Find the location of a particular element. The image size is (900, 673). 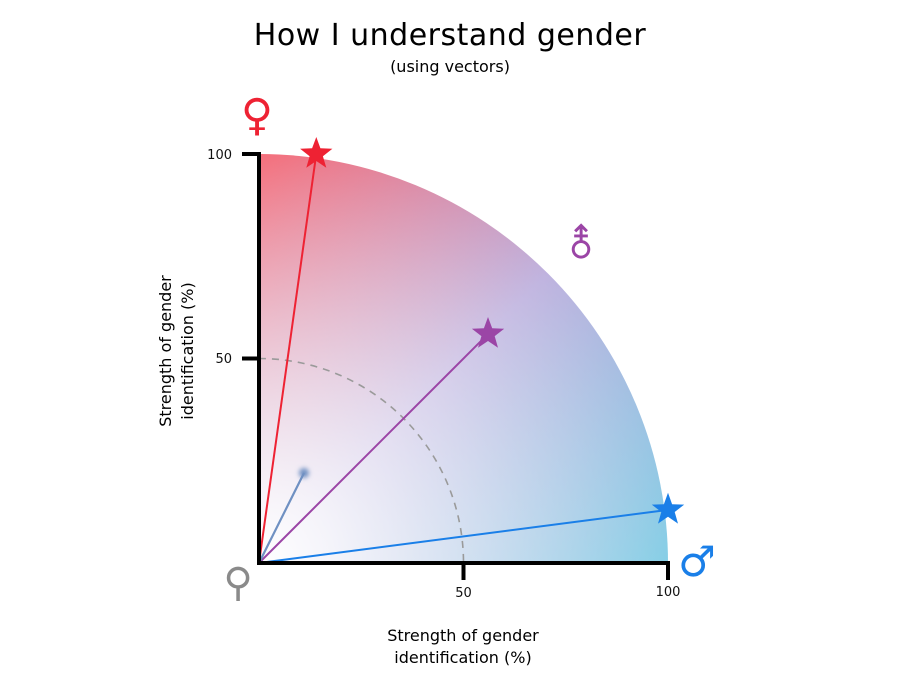

neutral-symbol-icon: ⚲ is located at coordinates (237, 583).